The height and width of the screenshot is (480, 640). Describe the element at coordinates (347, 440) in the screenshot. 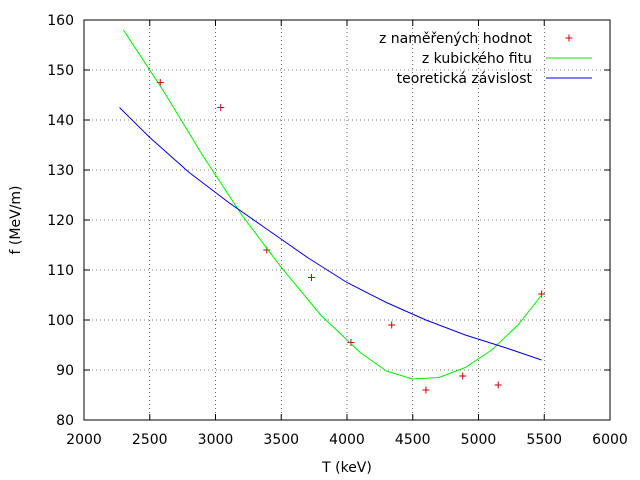

I see `x-tick-label: 4000` at that location.